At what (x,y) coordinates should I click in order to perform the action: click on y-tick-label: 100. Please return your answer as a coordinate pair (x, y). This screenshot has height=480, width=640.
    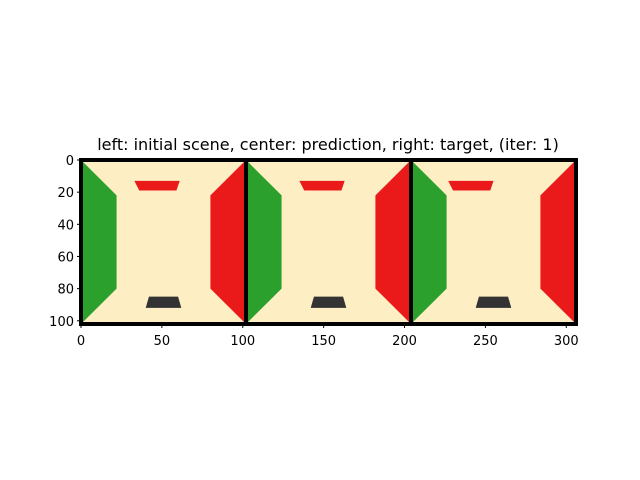
    Looking at the image, I should click on (61, 322).